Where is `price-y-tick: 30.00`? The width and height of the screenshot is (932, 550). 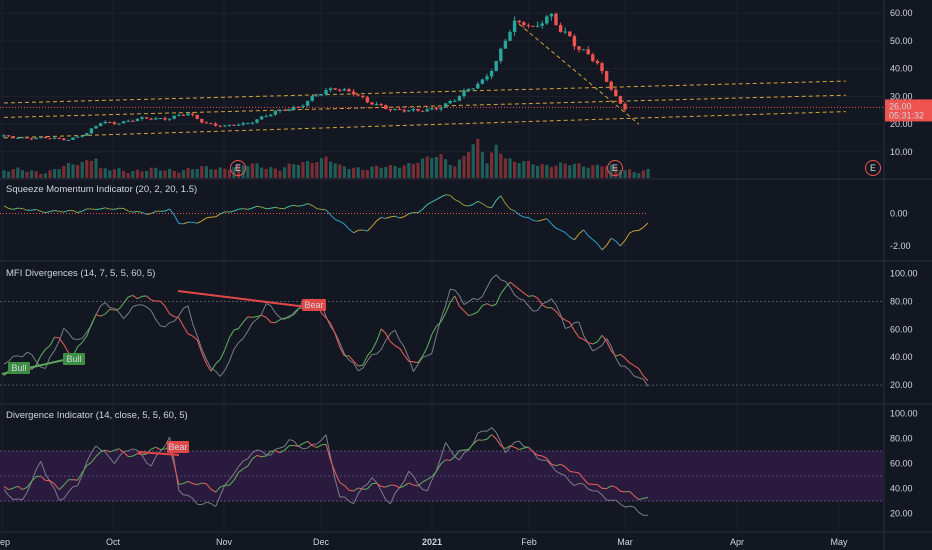 price-y-tick: 30.00 is located at coordinates (901, 96).